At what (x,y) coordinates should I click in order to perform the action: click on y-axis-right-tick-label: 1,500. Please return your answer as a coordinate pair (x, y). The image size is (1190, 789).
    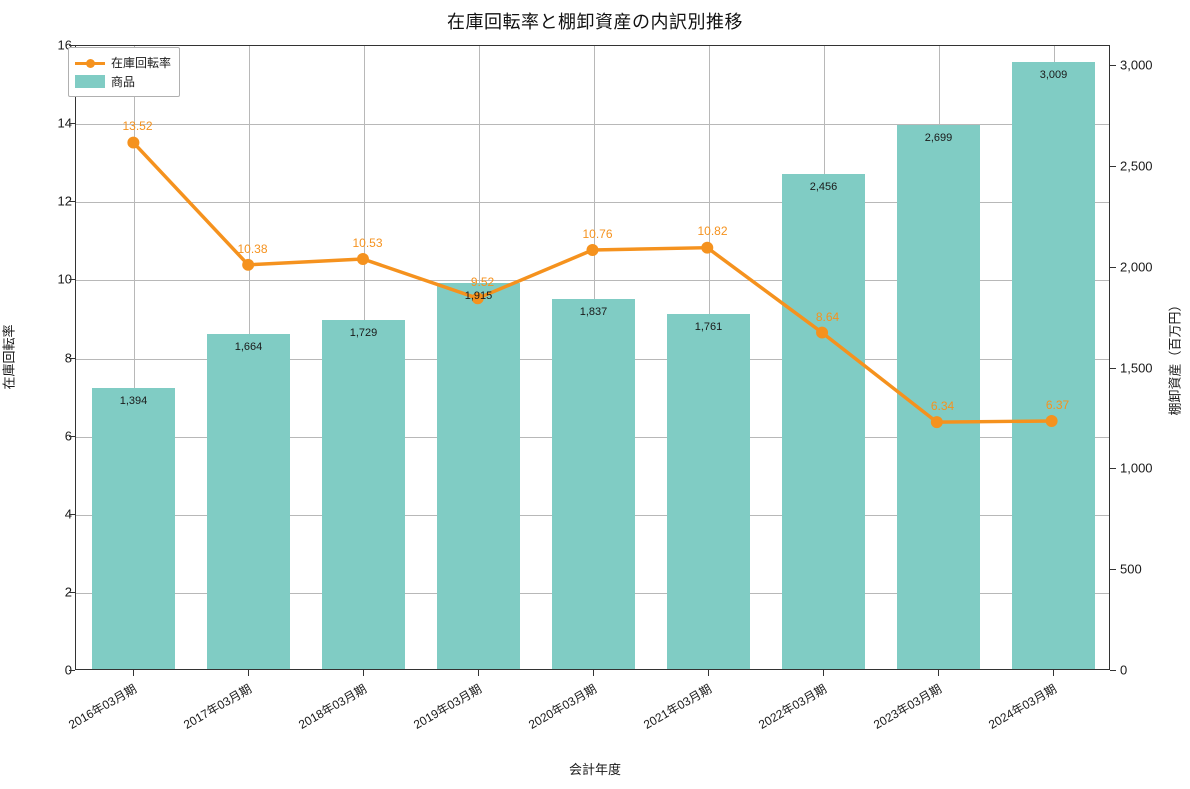
    Looking at the image, I should click on (1136, 368).